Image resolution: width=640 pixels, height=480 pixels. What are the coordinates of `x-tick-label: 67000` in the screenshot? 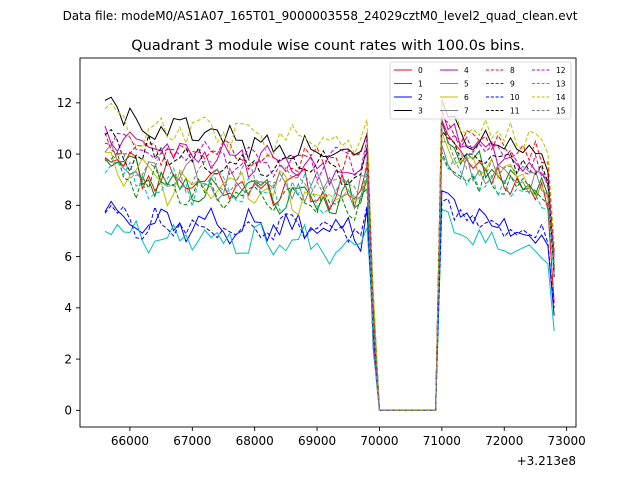 It's located at (192, 441).